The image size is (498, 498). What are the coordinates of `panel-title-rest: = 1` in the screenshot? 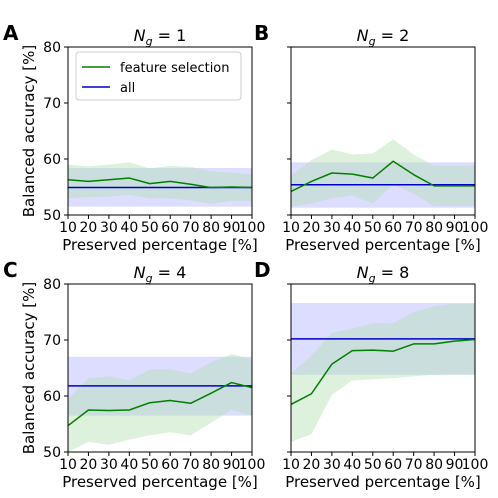 It's located at (170, 35).